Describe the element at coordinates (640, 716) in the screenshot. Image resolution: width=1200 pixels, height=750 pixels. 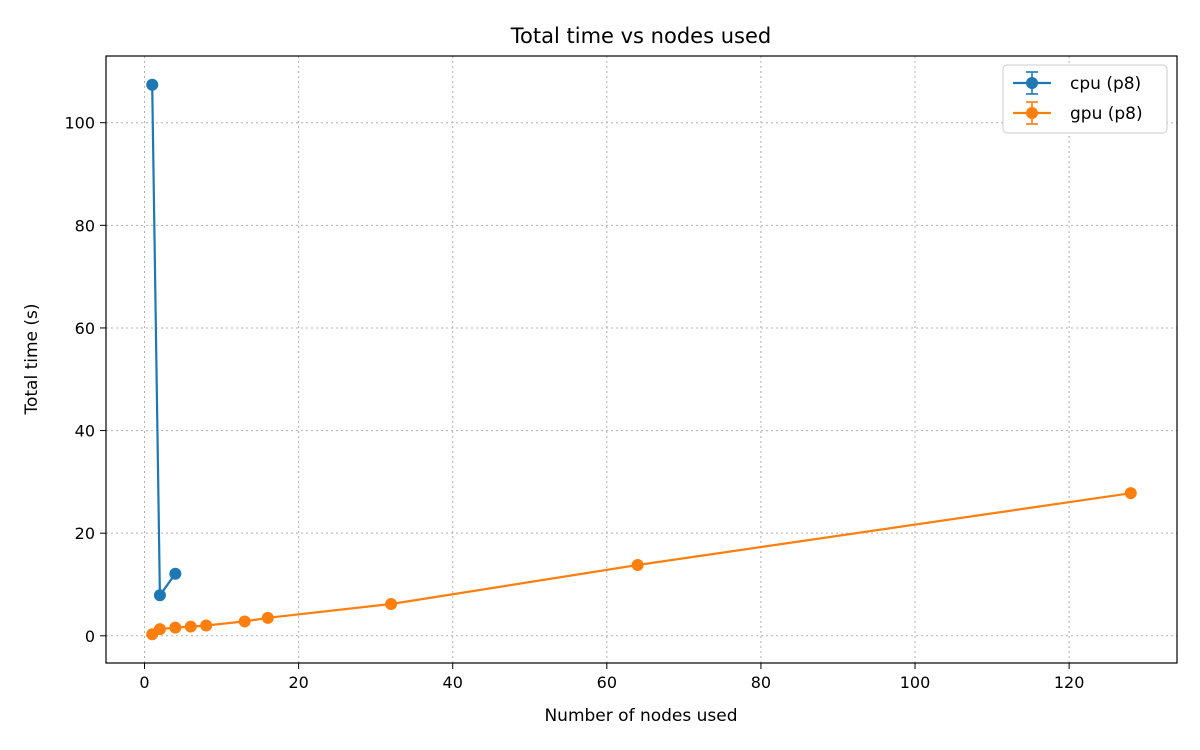
I see `x-axis-label: Number of nodes used` at that location.